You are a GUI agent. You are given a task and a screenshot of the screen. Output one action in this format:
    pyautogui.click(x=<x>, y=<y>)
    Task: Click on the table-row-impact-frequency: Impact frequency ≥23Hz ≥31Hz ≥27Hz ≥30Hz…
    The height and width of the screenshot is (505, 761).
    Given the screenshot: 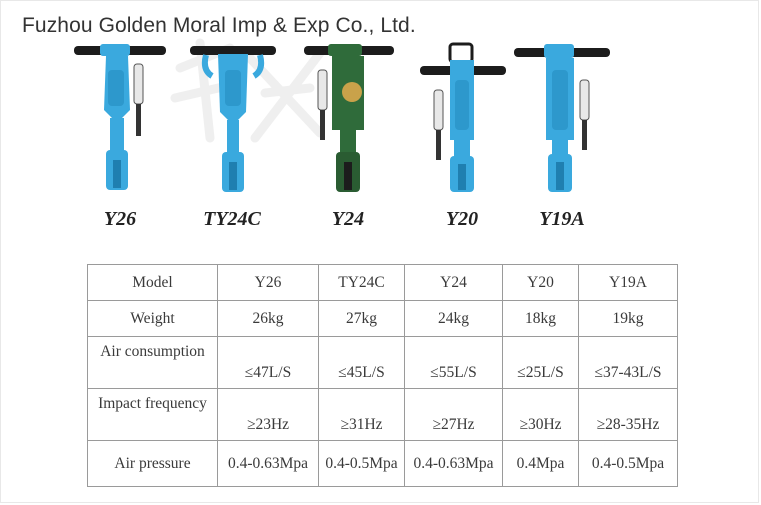 What is the action you would take?
    pyautogui.click(x=382, y=414)
    